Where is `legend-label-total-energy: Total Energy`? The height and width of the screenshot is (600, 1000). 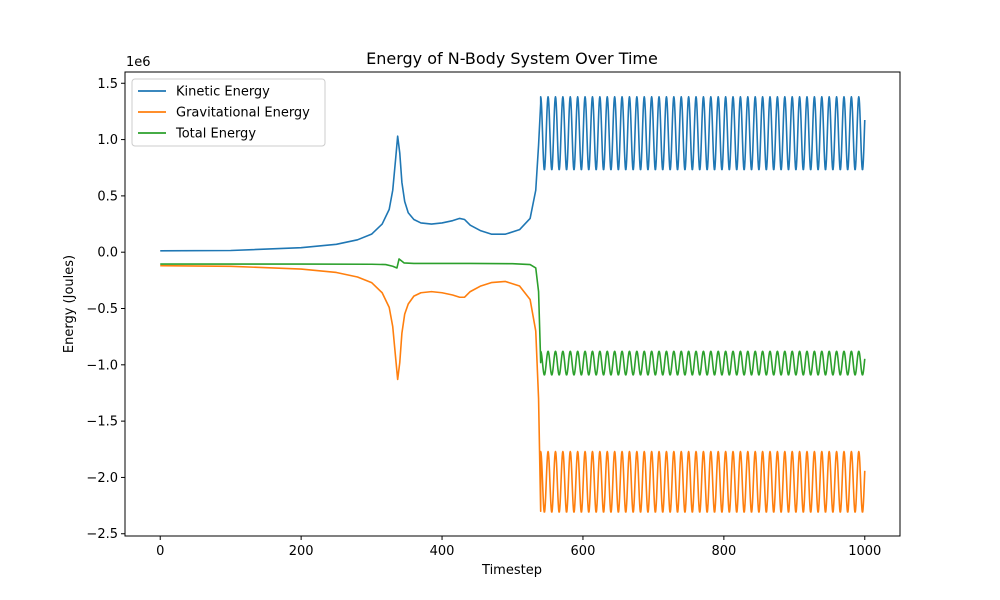
legend-label-total-energy: Total Energy is located at coordinates (215, 134).